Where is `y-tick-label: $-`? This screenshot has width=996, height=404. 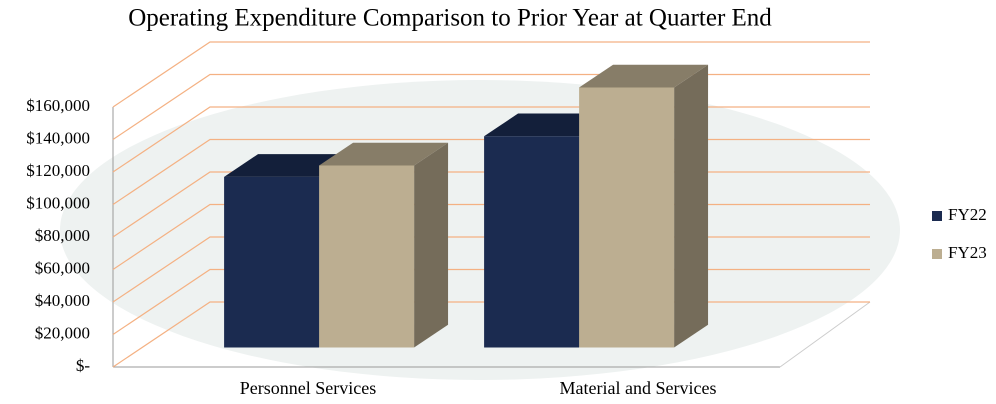
y-tick-label: $- is located at coordinates (83, 365).